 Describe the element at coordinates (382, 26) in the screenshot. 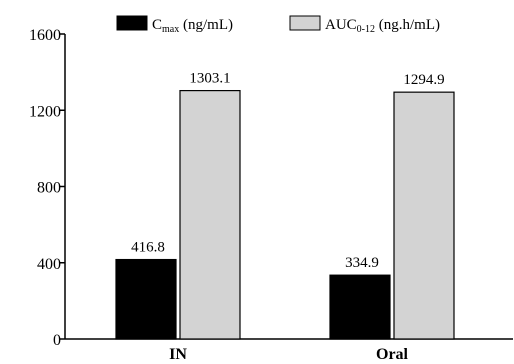

I see `legend-label-auc: AUC0-12 (ng.h/mL)` at that location.